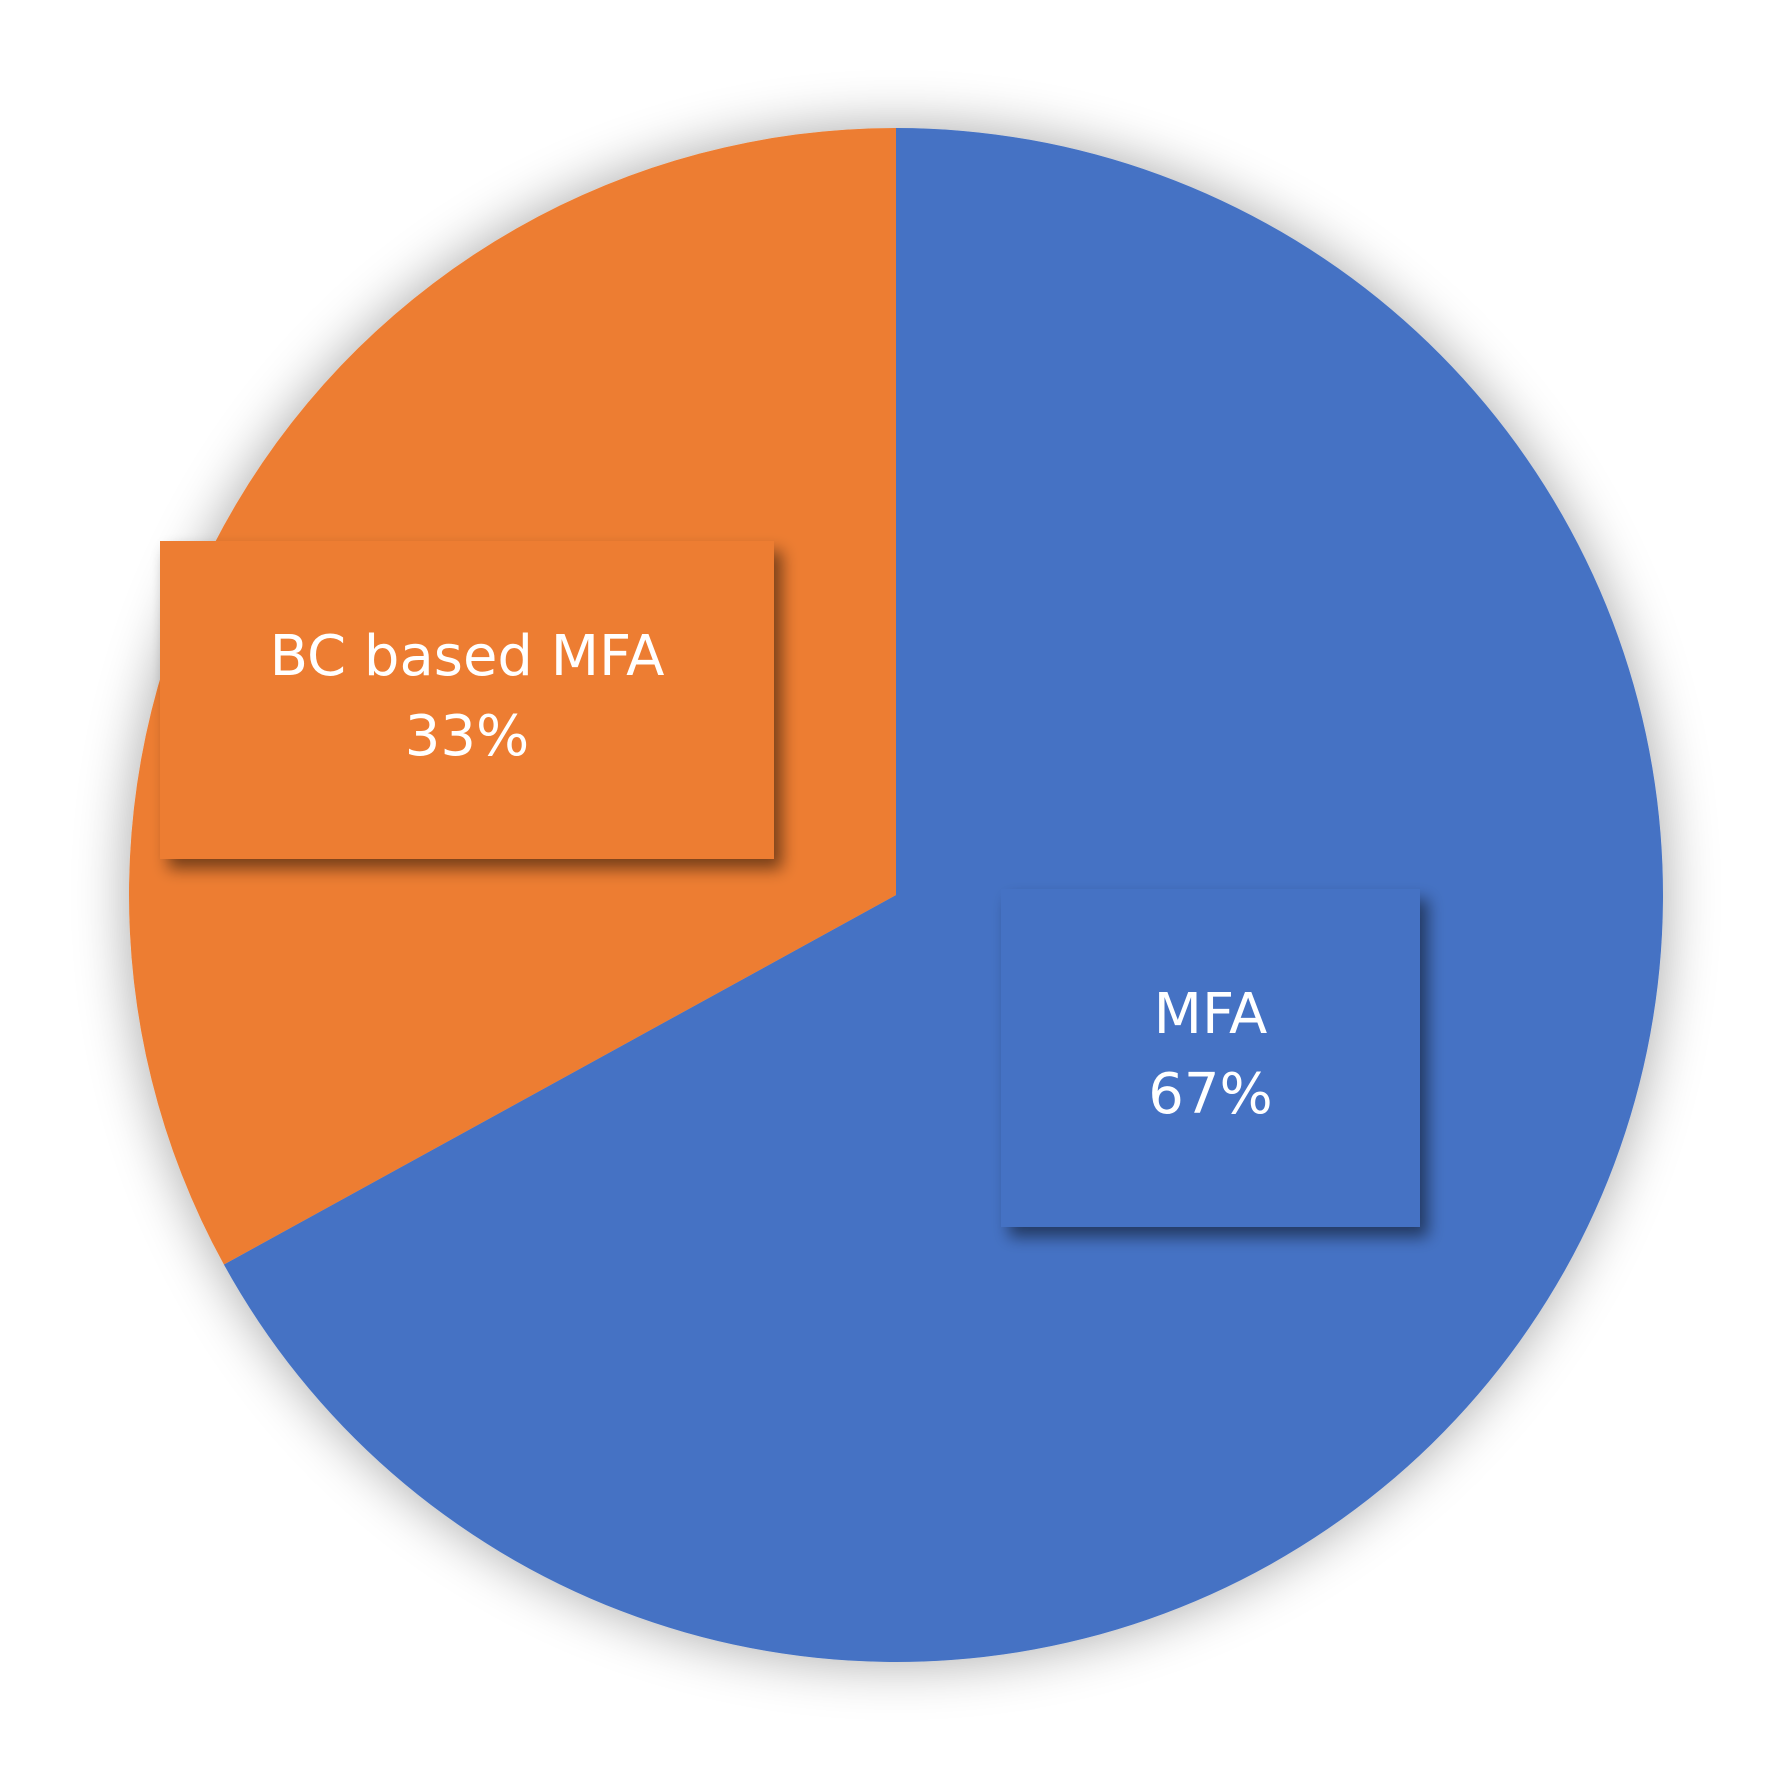 The image size is (1776, 1769). Describe the element at coordinates (467, 736) in the screenshot. I see `value-label: 33%` at that location.